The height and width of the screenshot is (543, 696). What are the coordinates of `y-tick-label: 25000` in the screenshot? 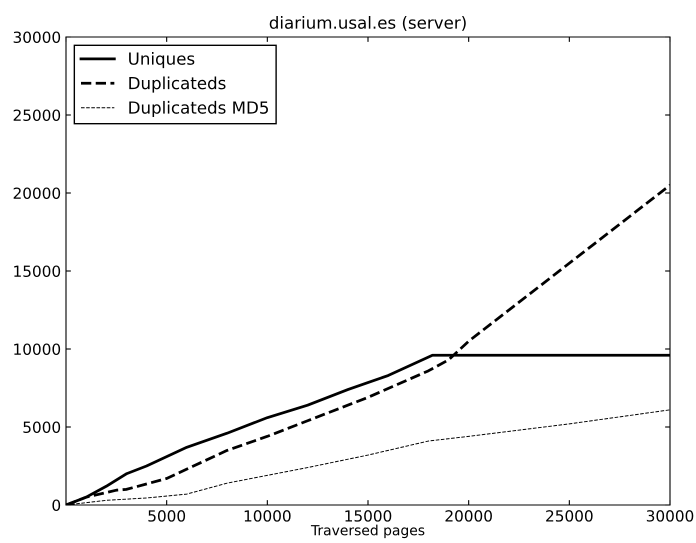 It's located at (37, 115).